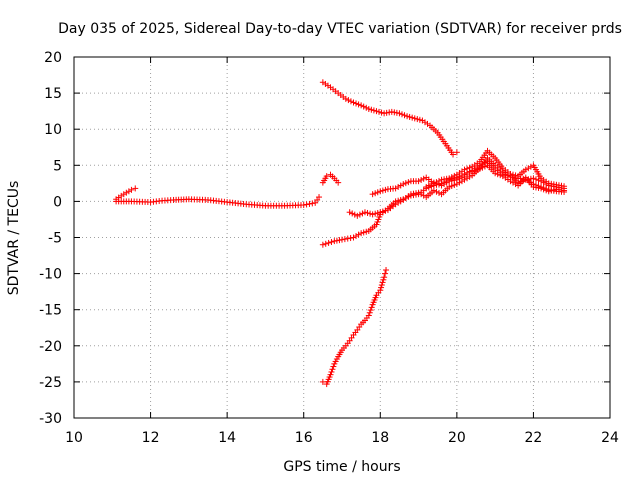 The image size is (640, 480). I want to click on y-axis-label: SDTVAR / TECUs, so click(14, 238).